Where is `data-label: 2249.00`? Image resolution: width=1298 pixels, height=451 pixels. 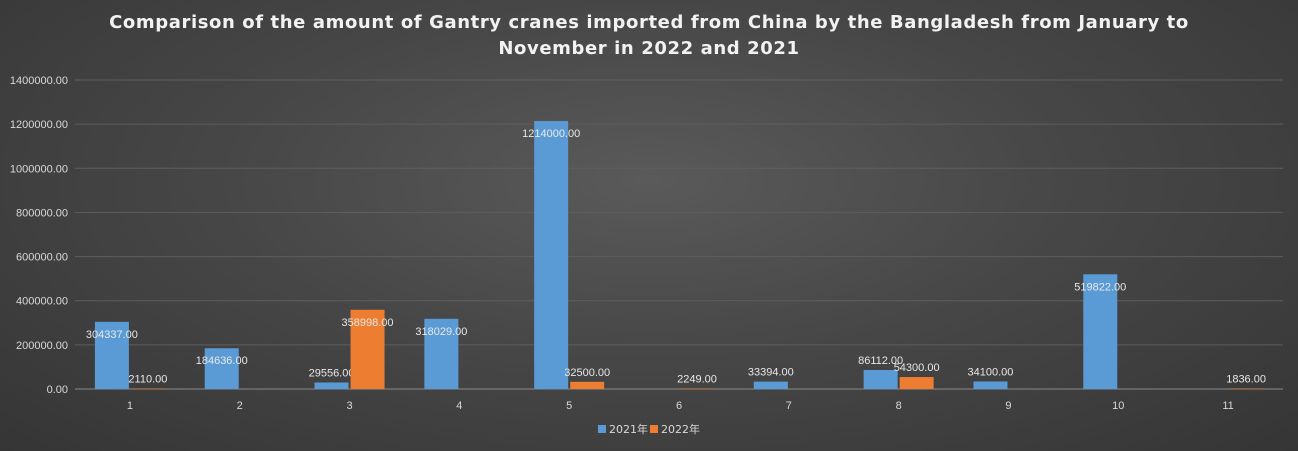 data-label: 2249.00 is located at coordinates (697, 380).